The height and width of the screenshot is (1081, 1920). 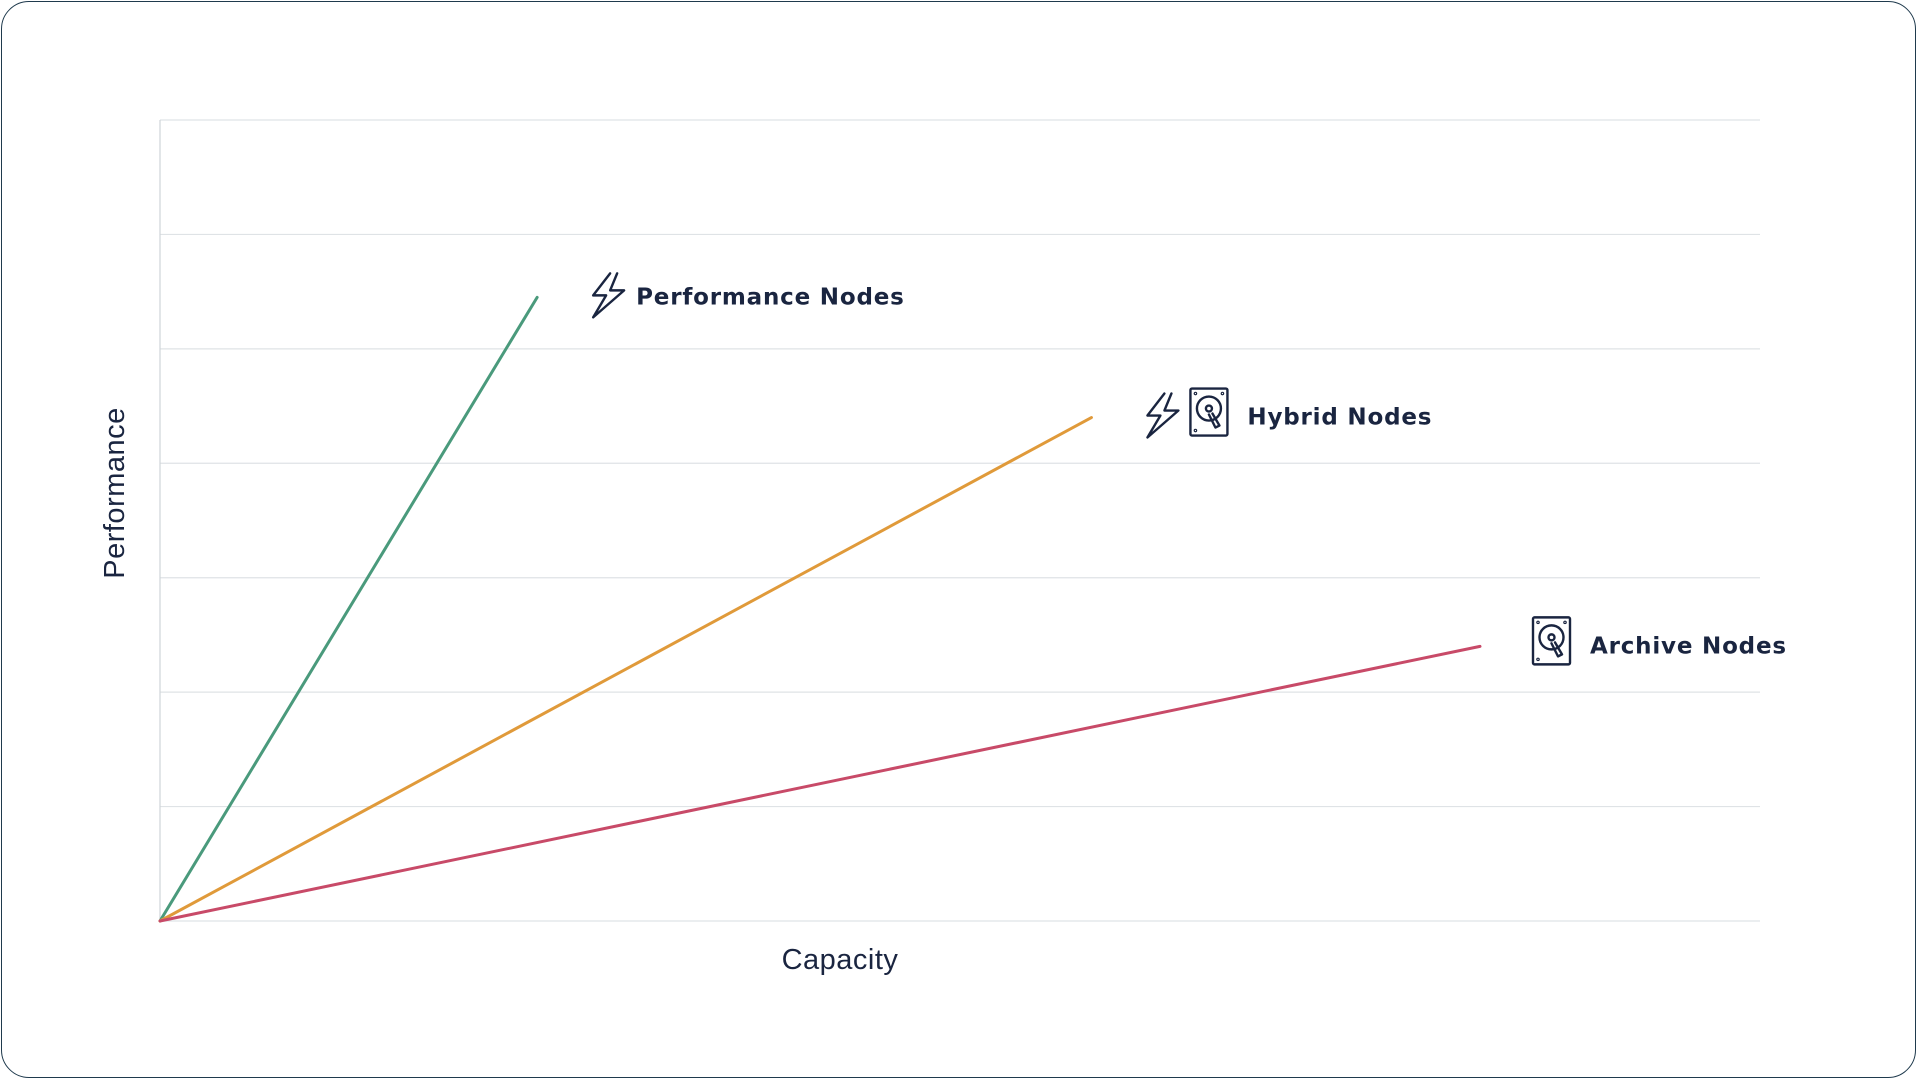 What do you see at coordinates (1688, 646) in the screenshot?
I see `series-label-text: Archive Nodes` at bounding box center [1688, 646].